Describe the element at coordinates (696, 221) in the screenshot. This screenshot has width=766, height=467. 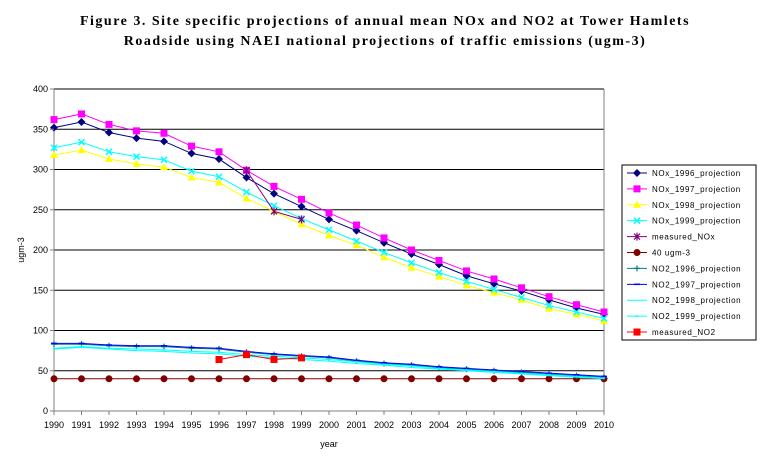
I see `legend-label: NOx_1999_projection` at that location.